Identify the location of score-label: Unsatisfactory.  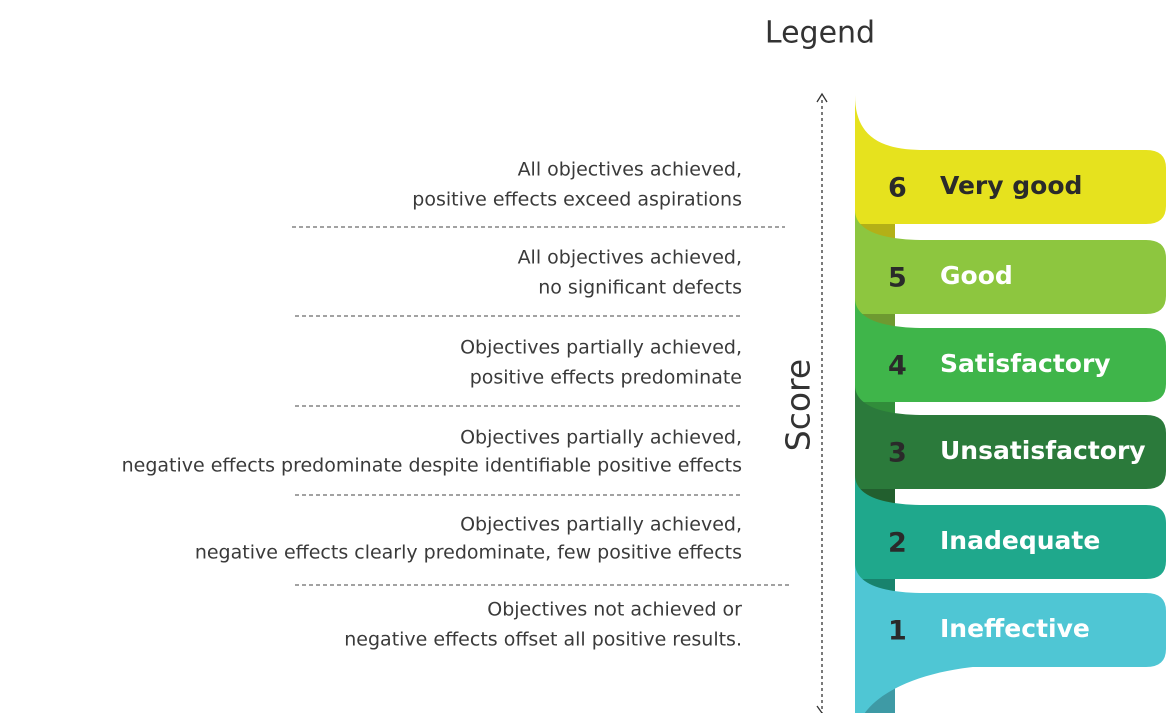
(1043, 450).